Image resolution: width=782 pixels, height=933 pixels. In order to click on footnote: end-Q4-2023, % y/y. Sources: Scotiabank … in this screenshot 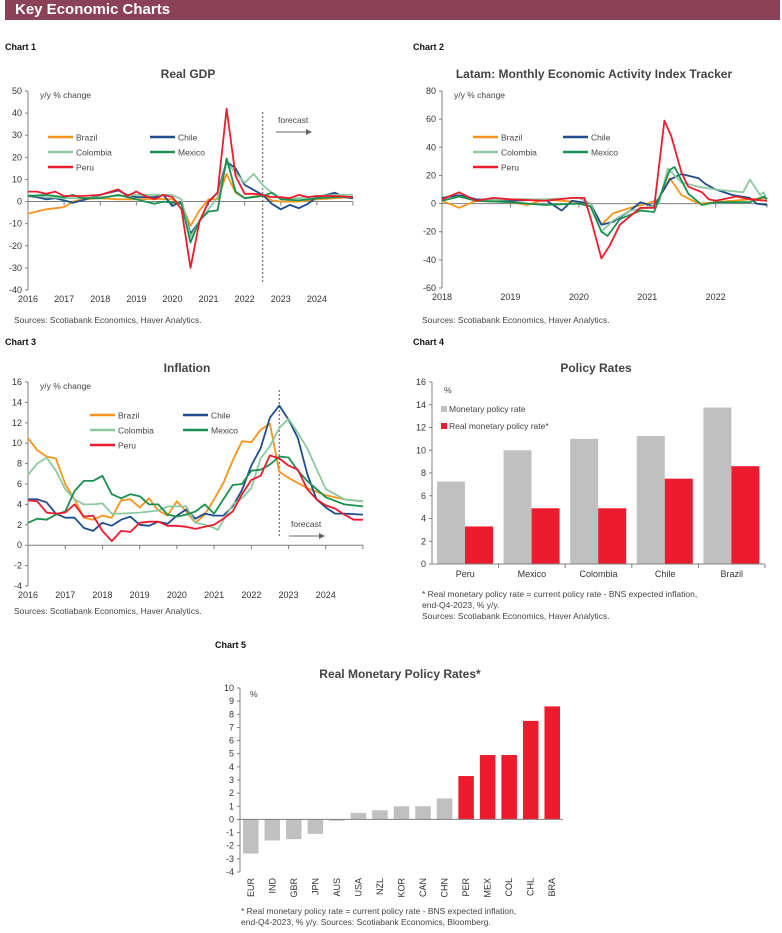, I will do `click(366, 922)`.